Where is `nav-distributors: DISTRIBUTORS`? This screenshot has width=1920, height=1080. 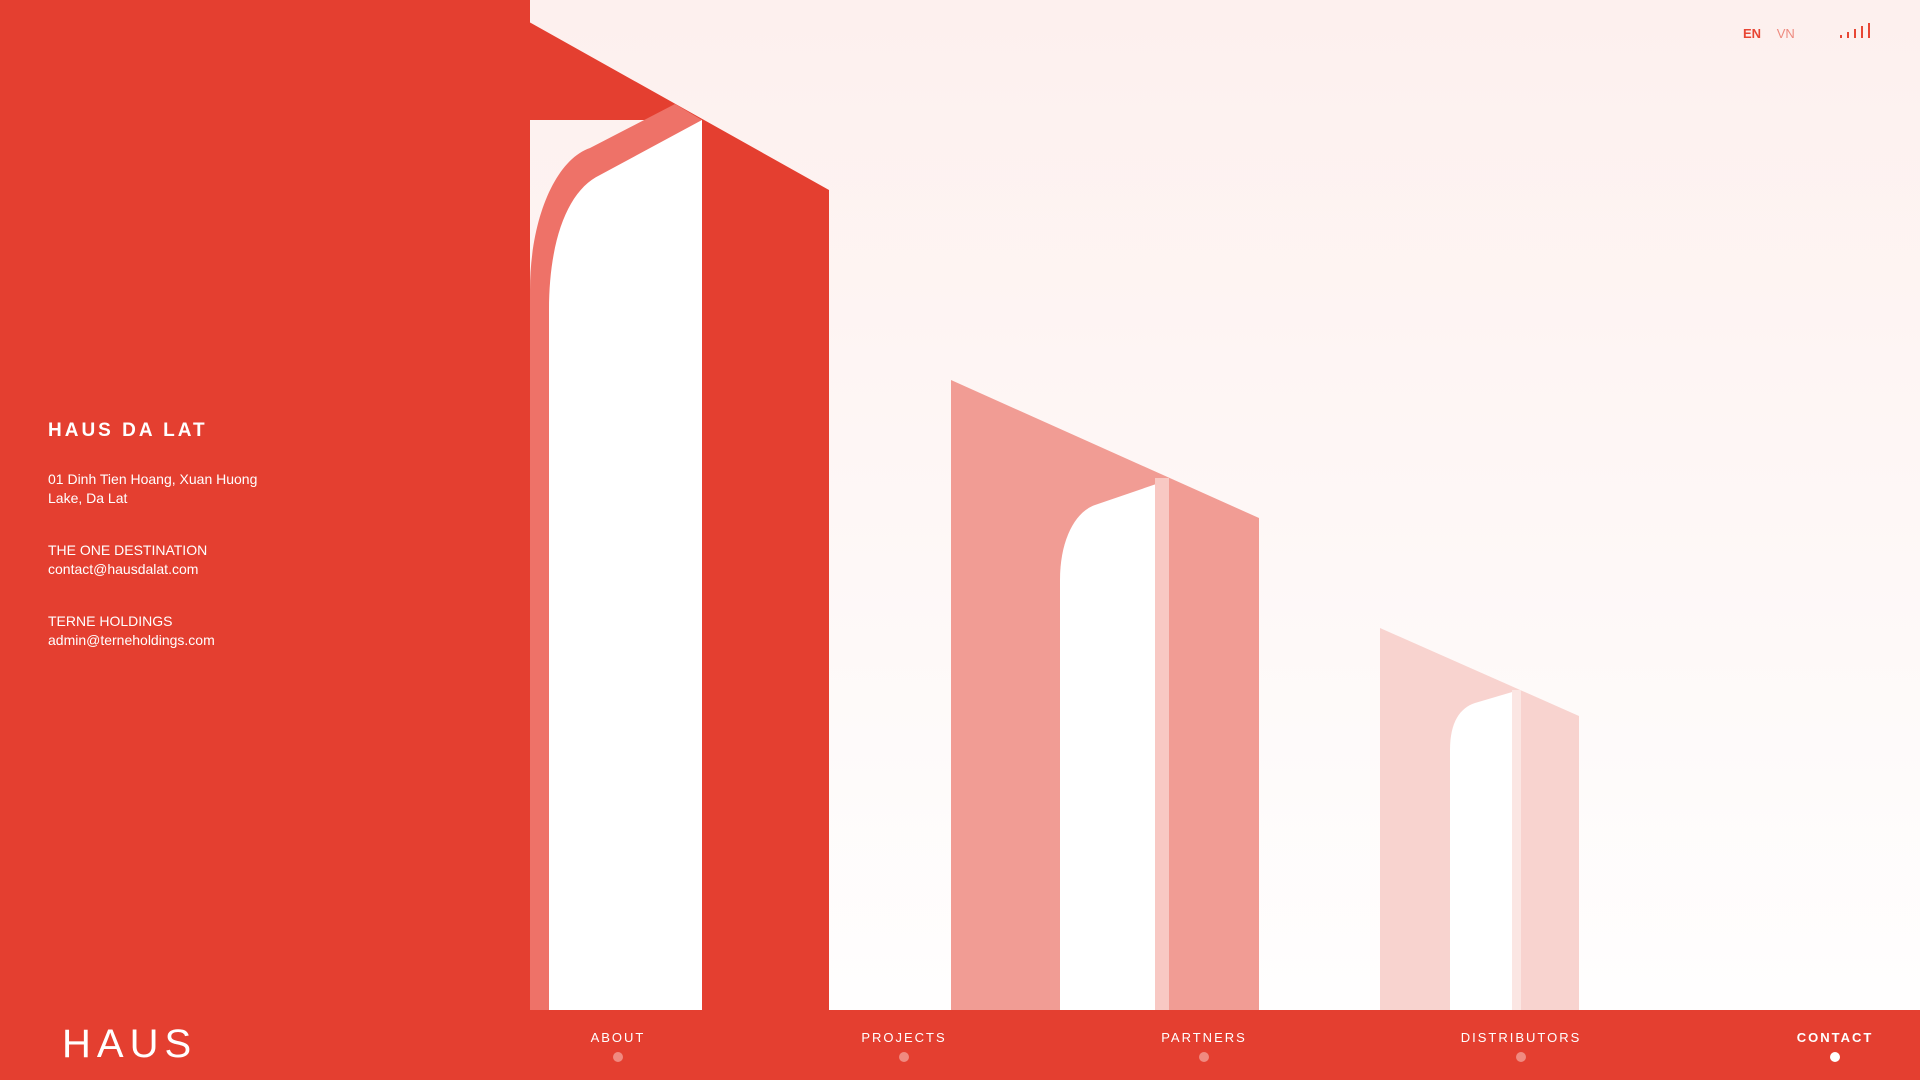 nav-distributors: DISTRIBUTORS is located at coordinates (1521, 1046).